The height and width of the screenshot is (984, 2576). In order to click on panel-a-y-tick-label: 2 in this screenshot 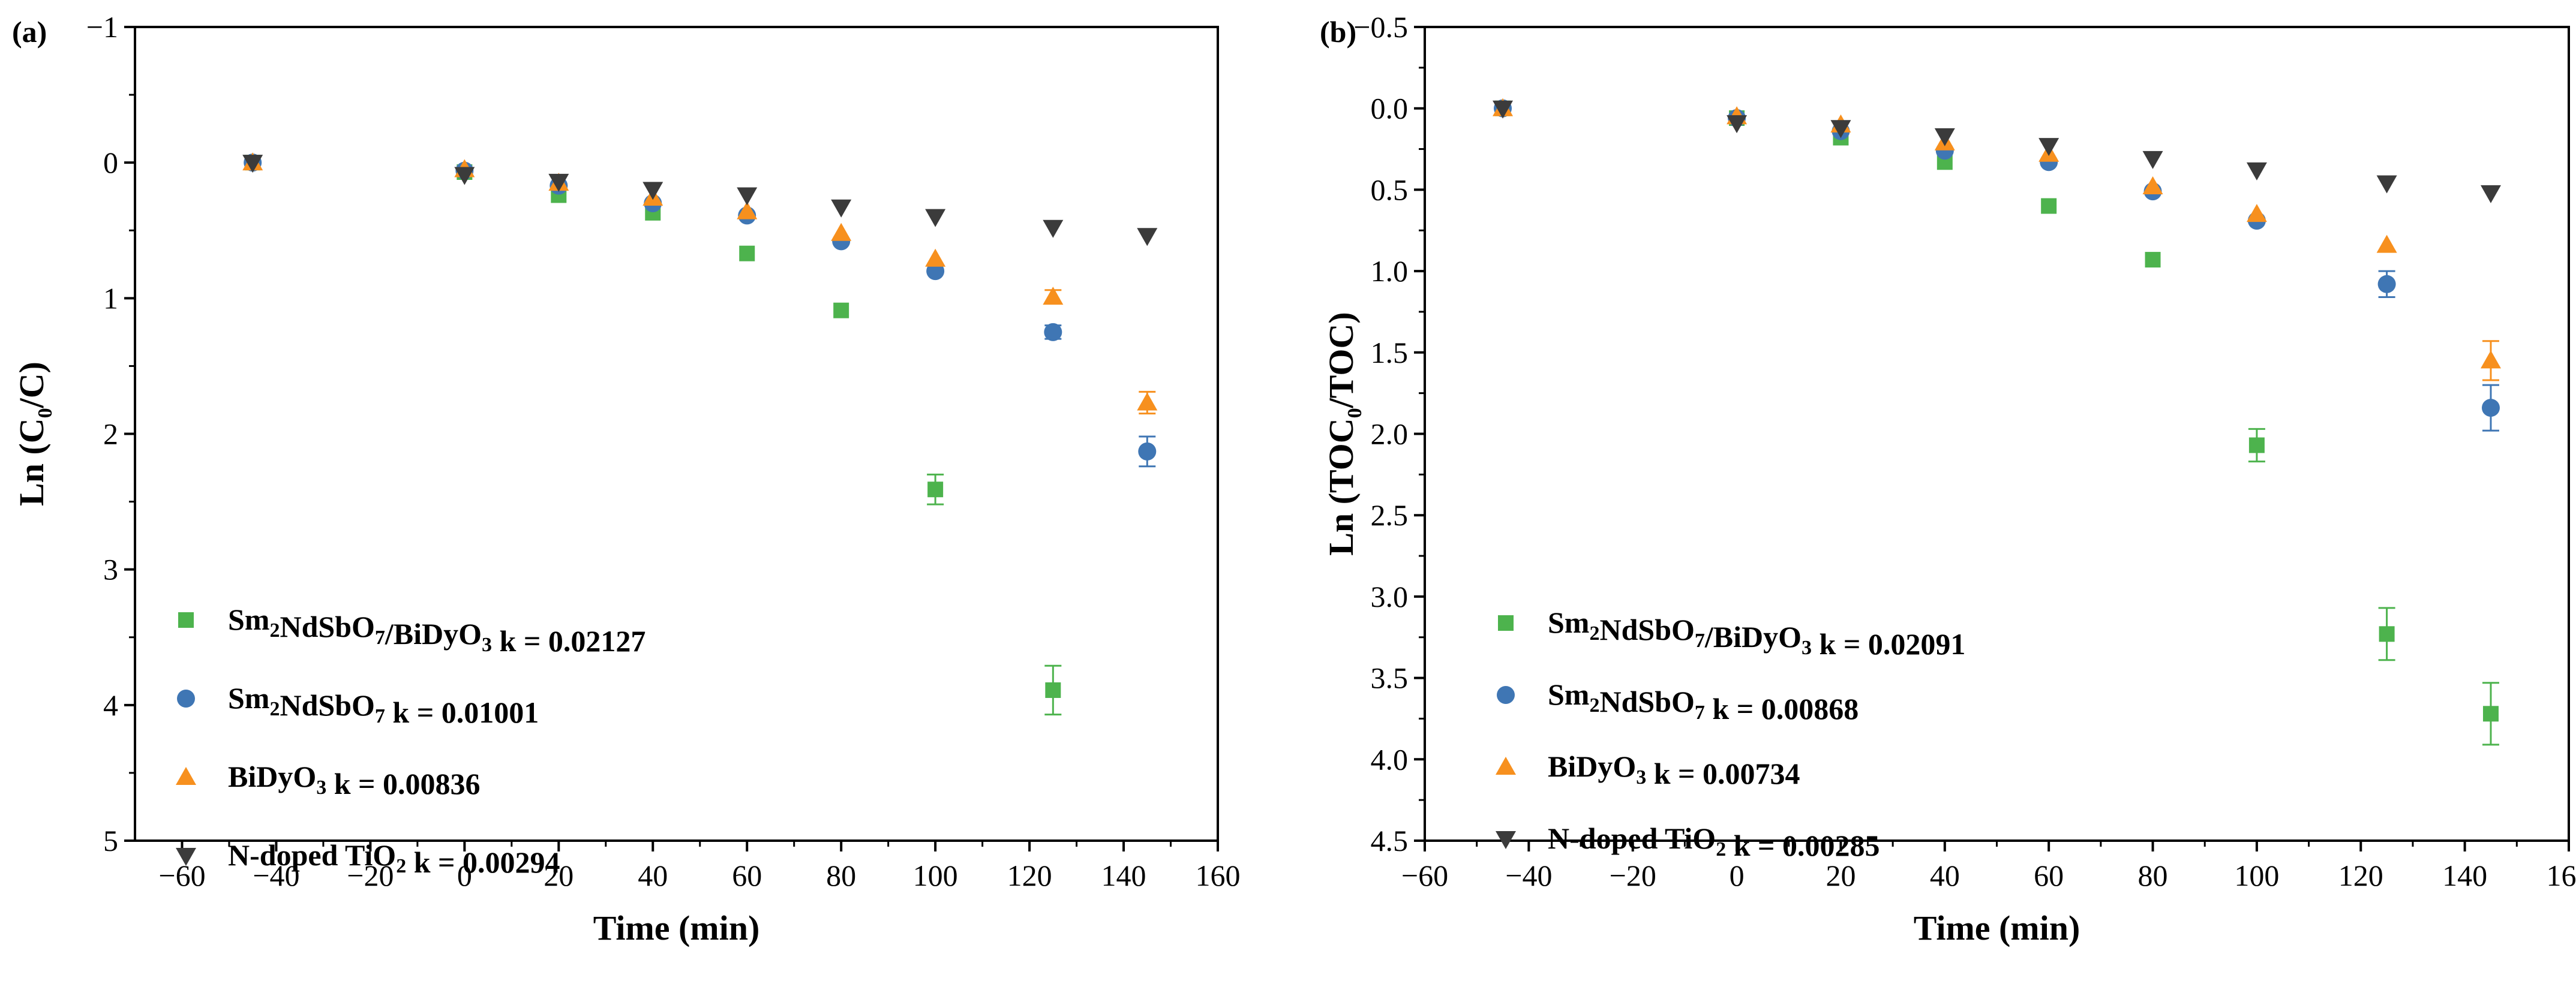, I will do `click(111, 434)`.